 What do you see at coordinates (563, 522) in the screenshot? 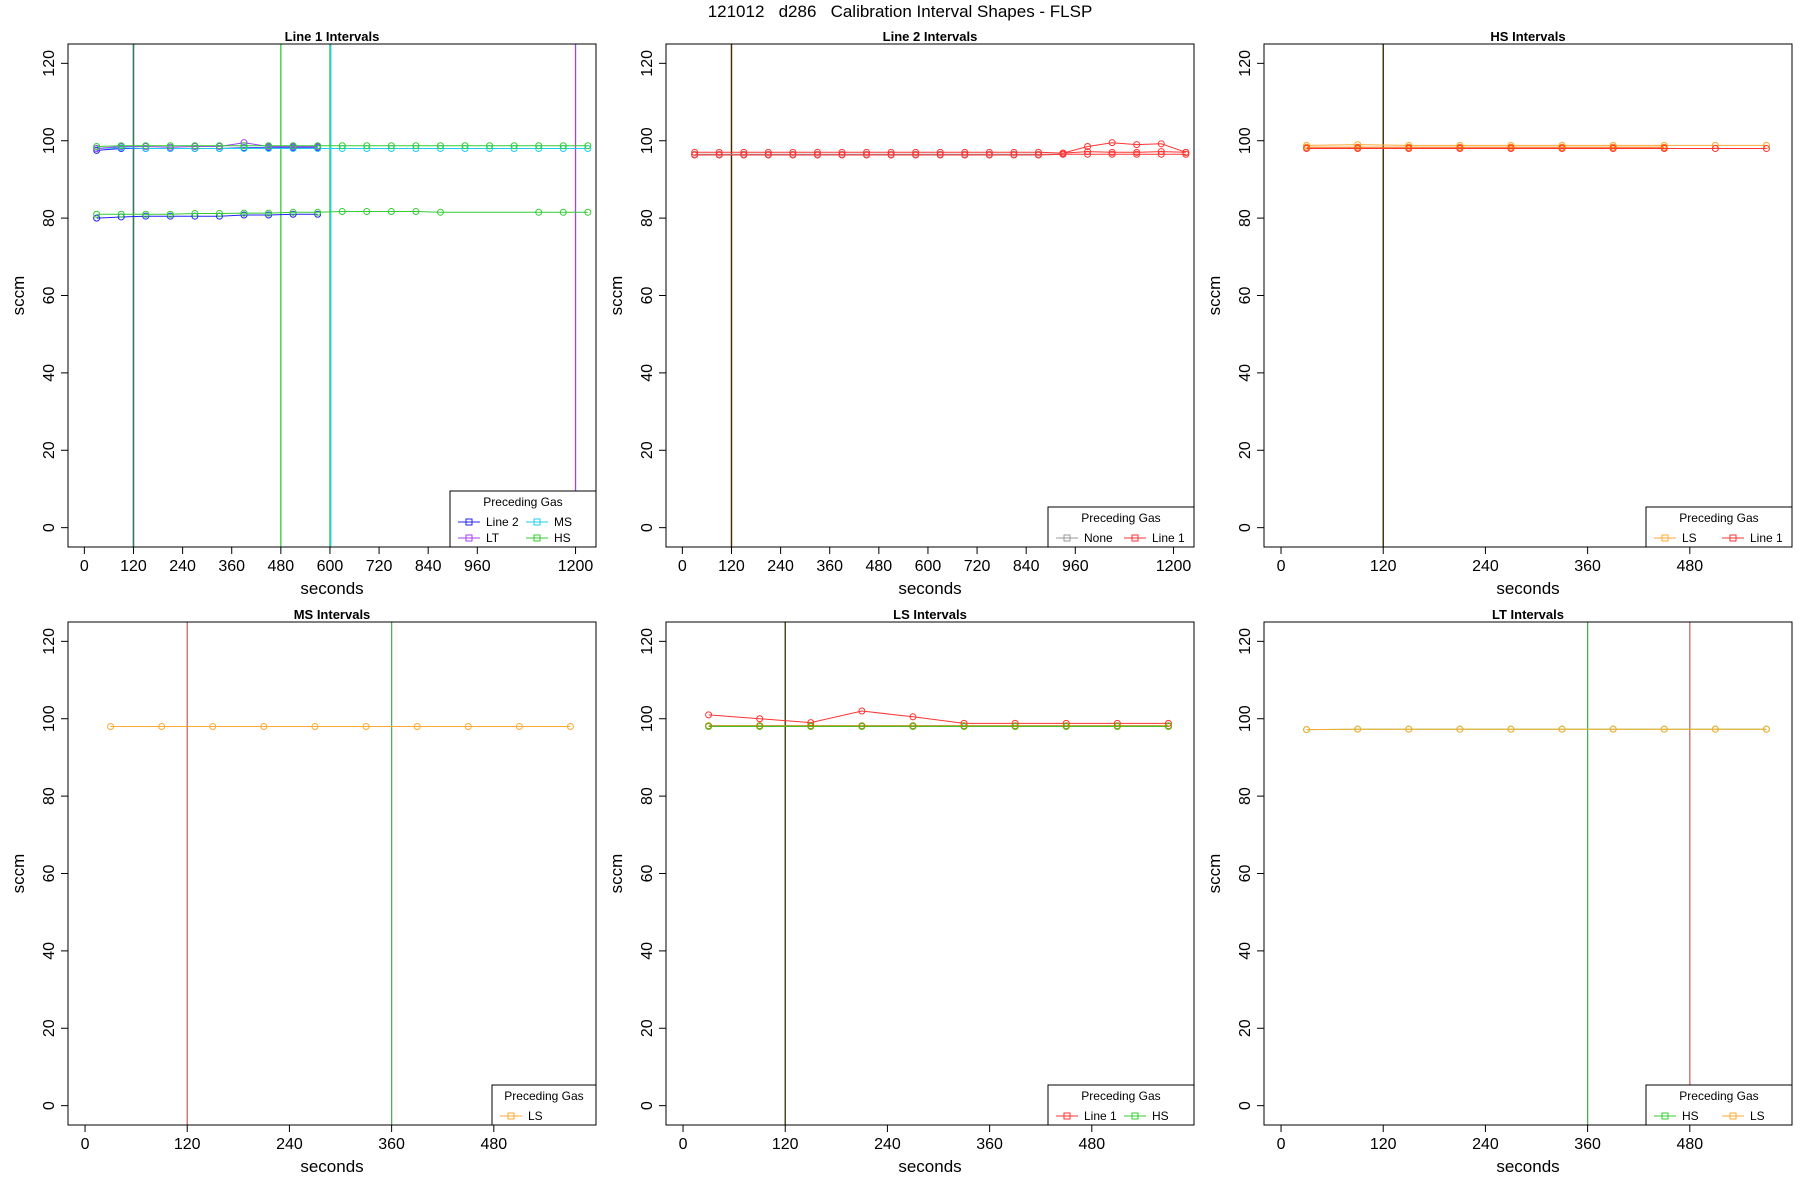
I see `legend-entry: MS` at bounding box center [563, 522].